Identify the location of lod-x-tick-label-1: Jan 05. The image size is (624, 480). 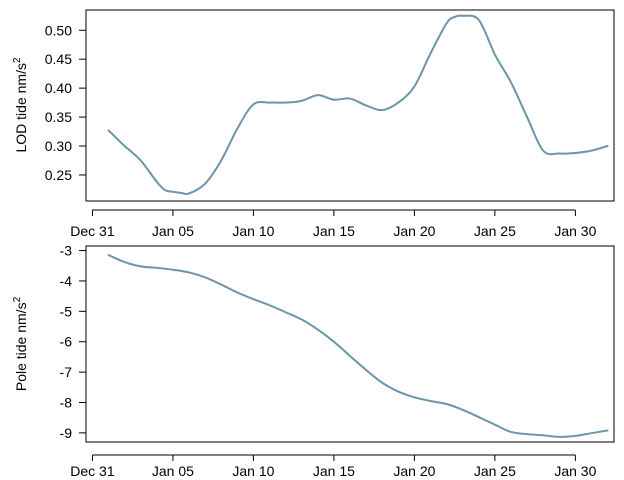
(173, 231).